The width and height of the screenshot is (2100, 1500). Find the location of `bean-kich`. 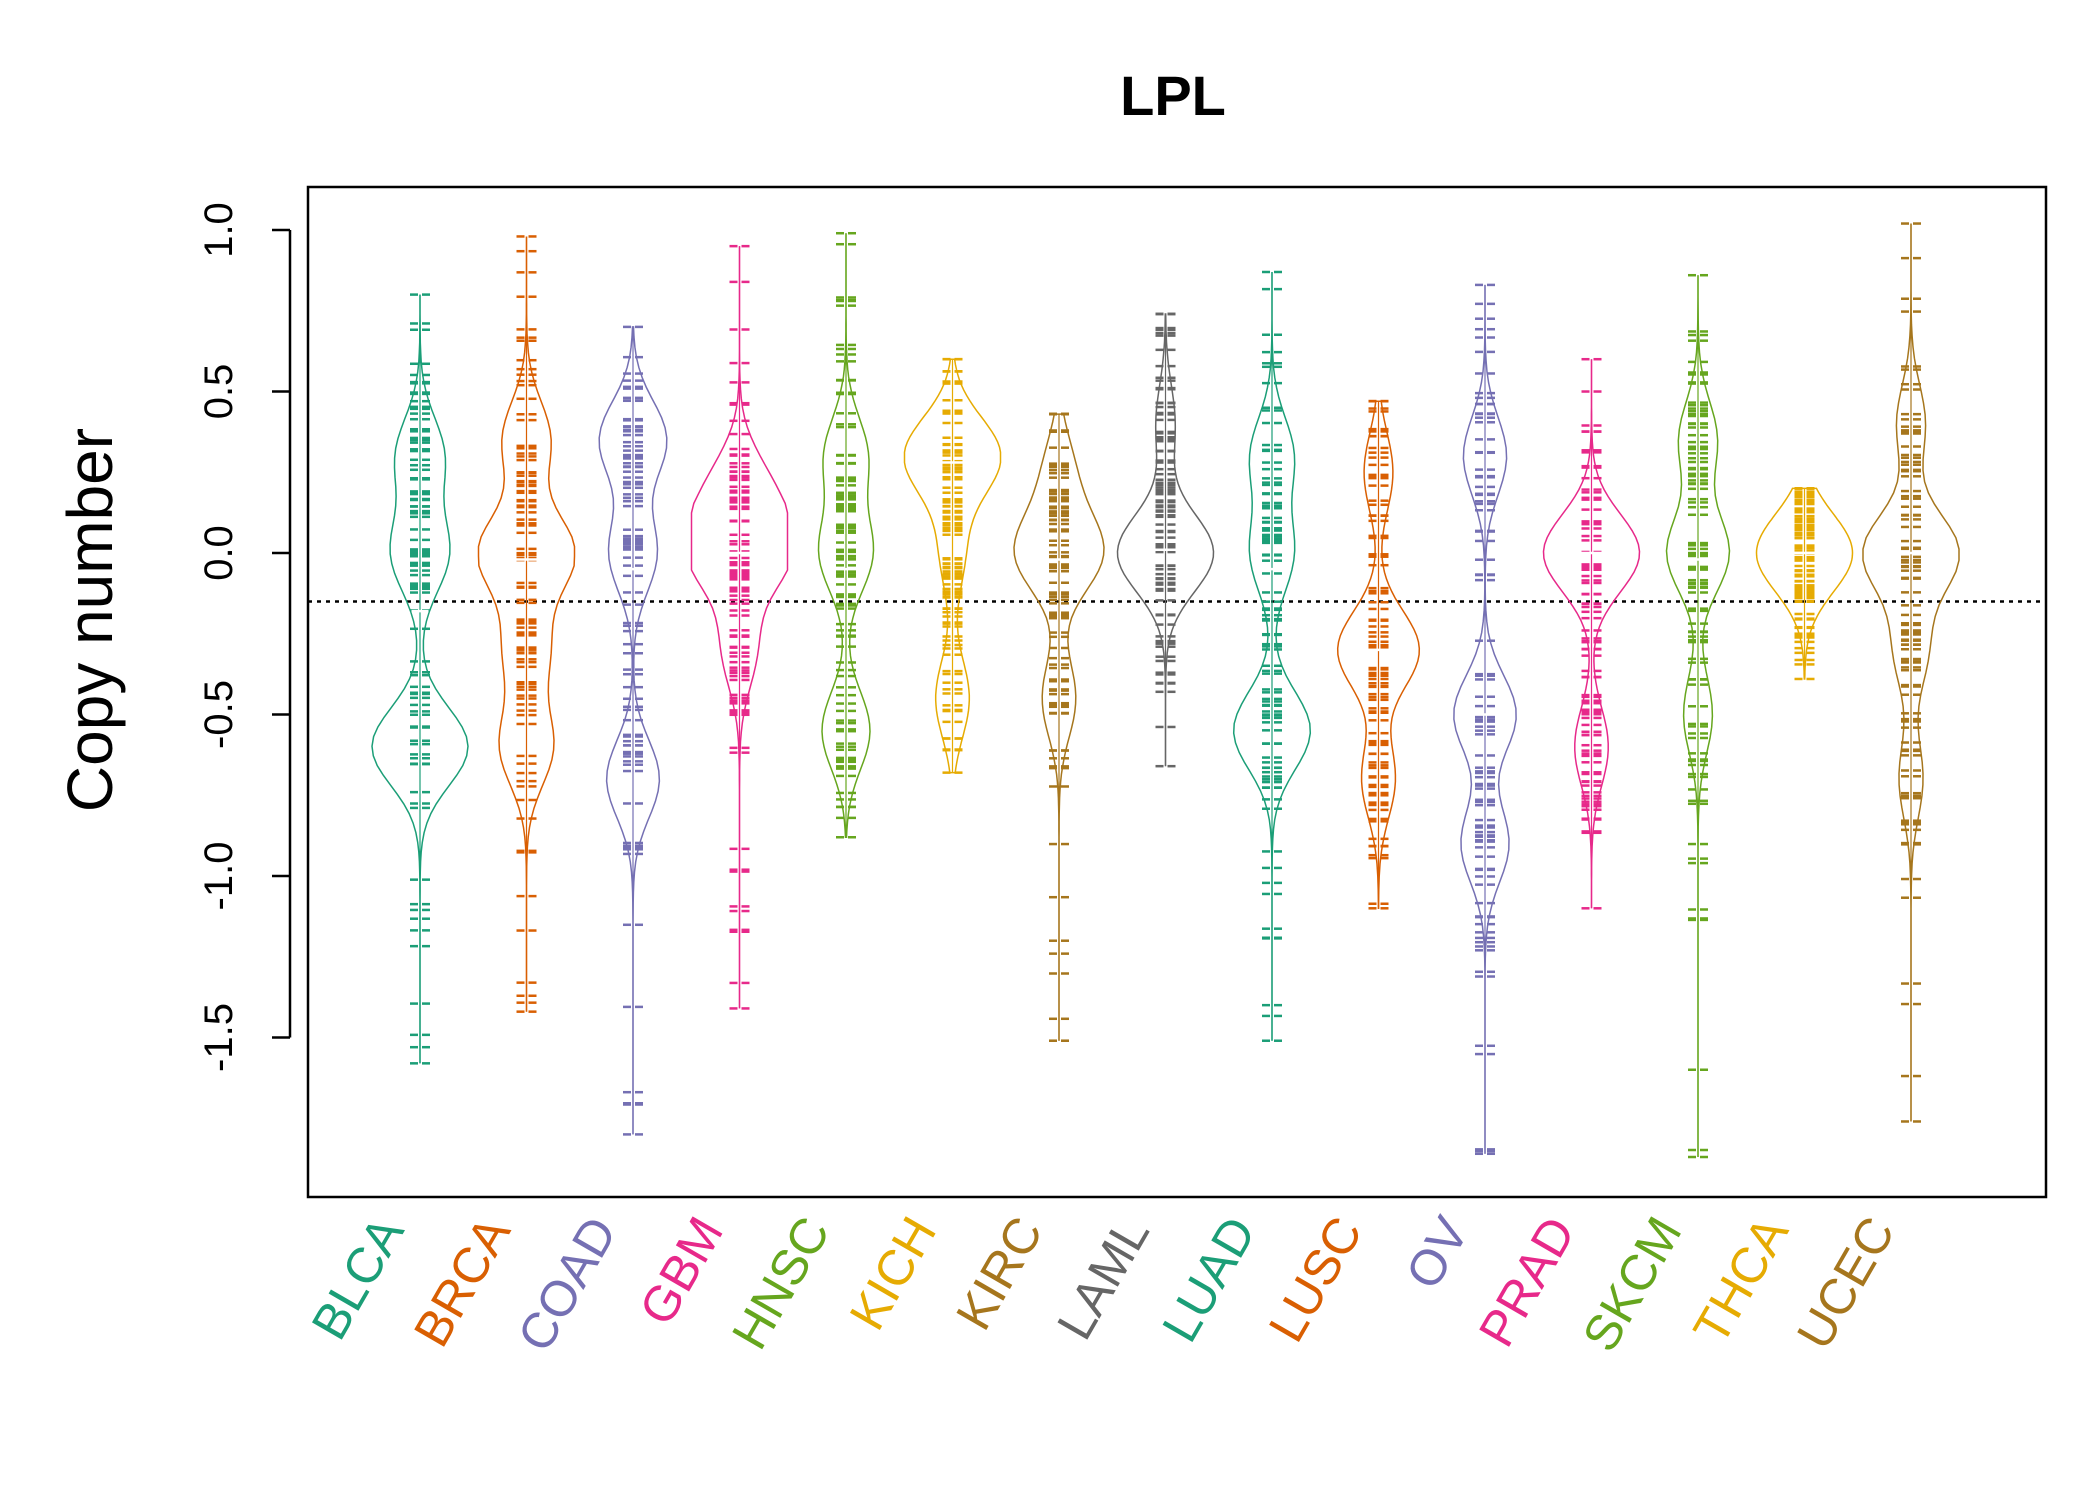

bean-kich is located at coordinates (952, 565).